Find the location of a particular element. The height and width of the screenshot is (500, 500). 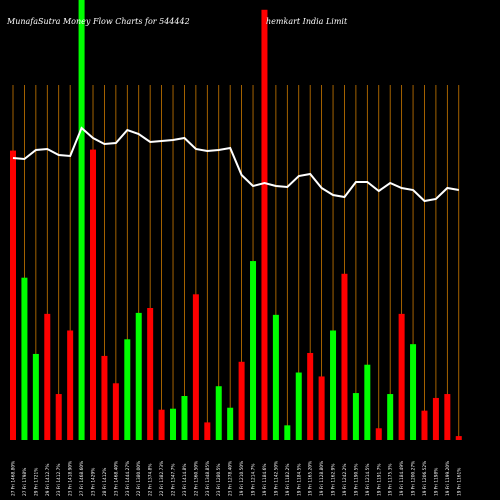

x-tick-label: 19 Fri 1191.7% is located at coordinates (379, 480).